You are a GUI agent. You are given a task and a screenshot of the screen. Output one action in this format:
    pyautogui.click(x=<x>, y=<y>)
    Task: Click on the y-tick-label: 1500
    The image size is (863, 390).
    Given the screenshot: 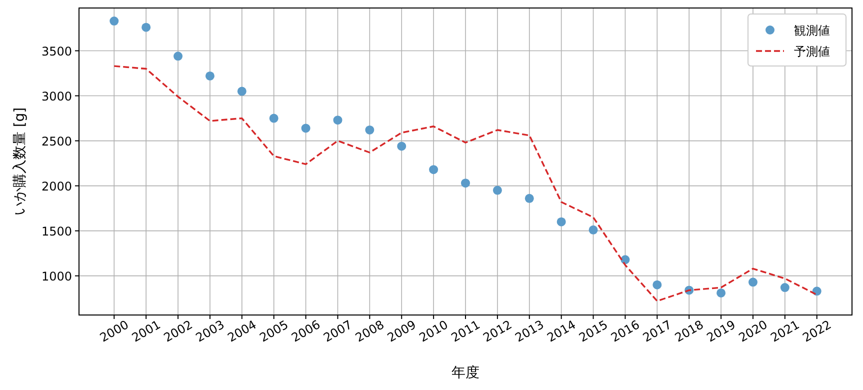 What is the action you would take?
    pyautogui.click(x=56, y=231)
    